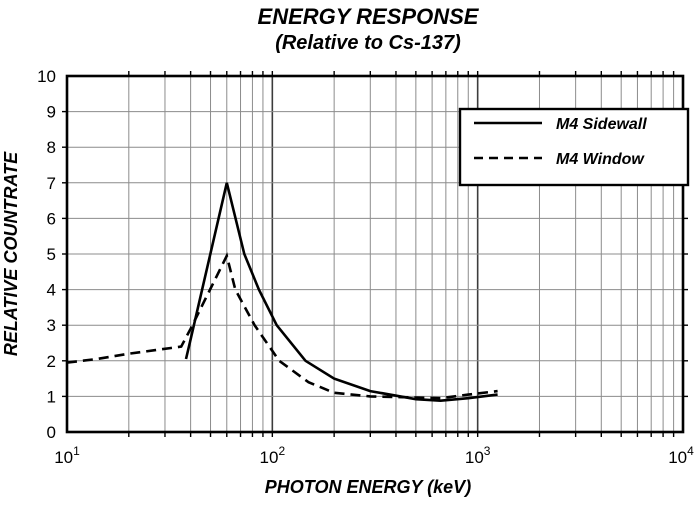  I want to click on y-tick-label: 4, so click(51, 290).